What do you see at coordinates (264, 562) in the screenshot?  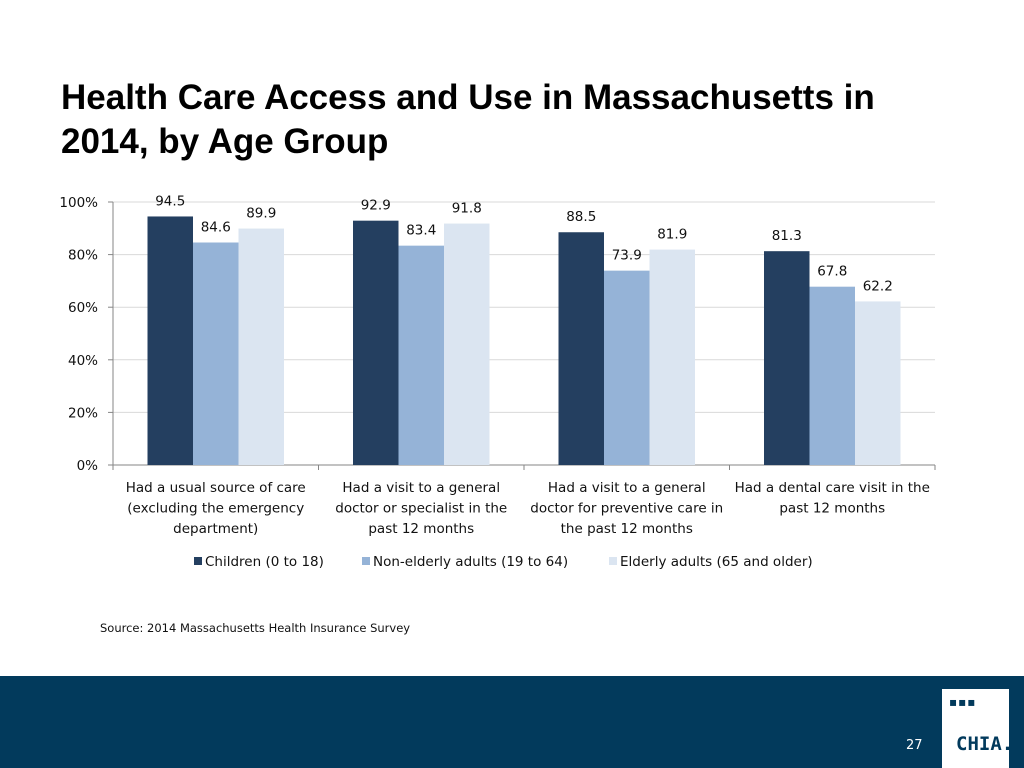 I see `legend-label: Children (0 to 18)` at bounding box center [264, 562].